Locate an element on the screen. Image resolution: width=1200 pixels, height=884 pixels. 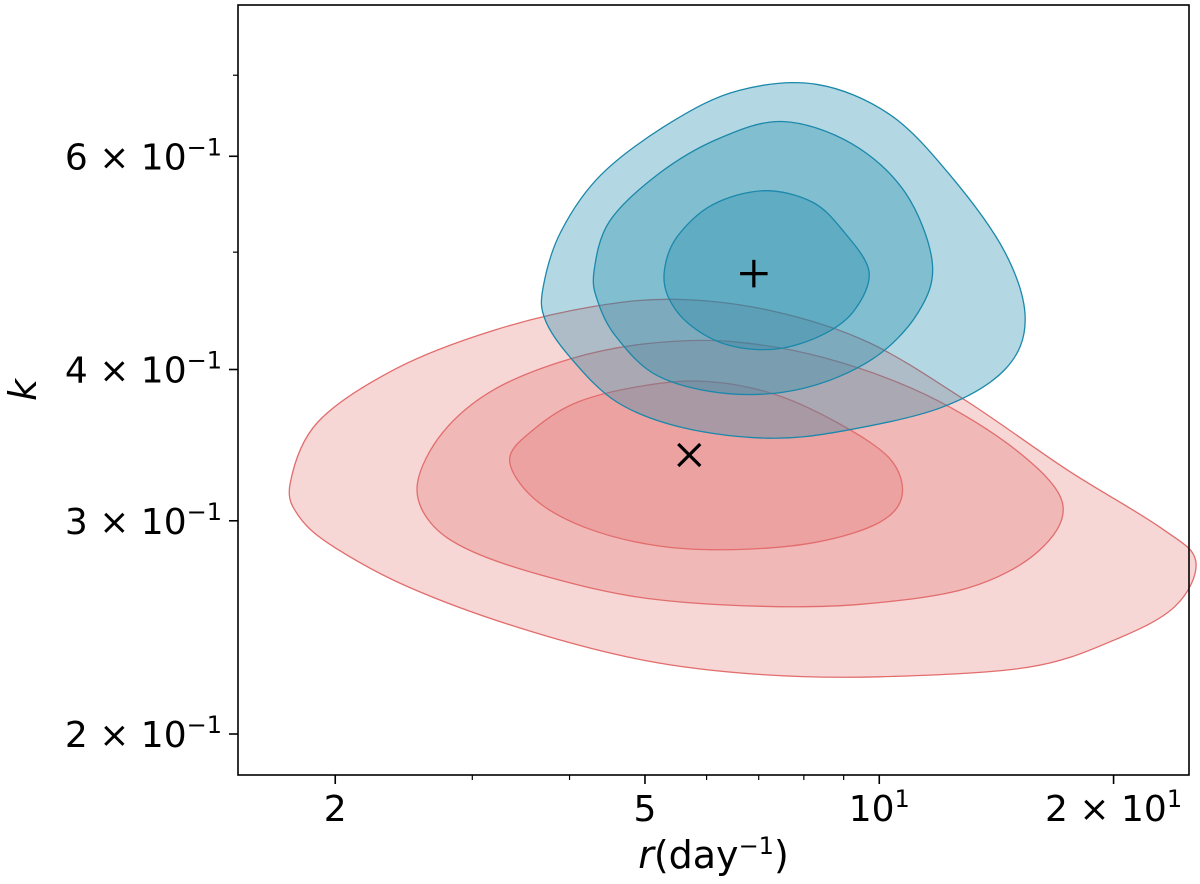
x-tick-label: 2 is located at coordinates (335, 809).